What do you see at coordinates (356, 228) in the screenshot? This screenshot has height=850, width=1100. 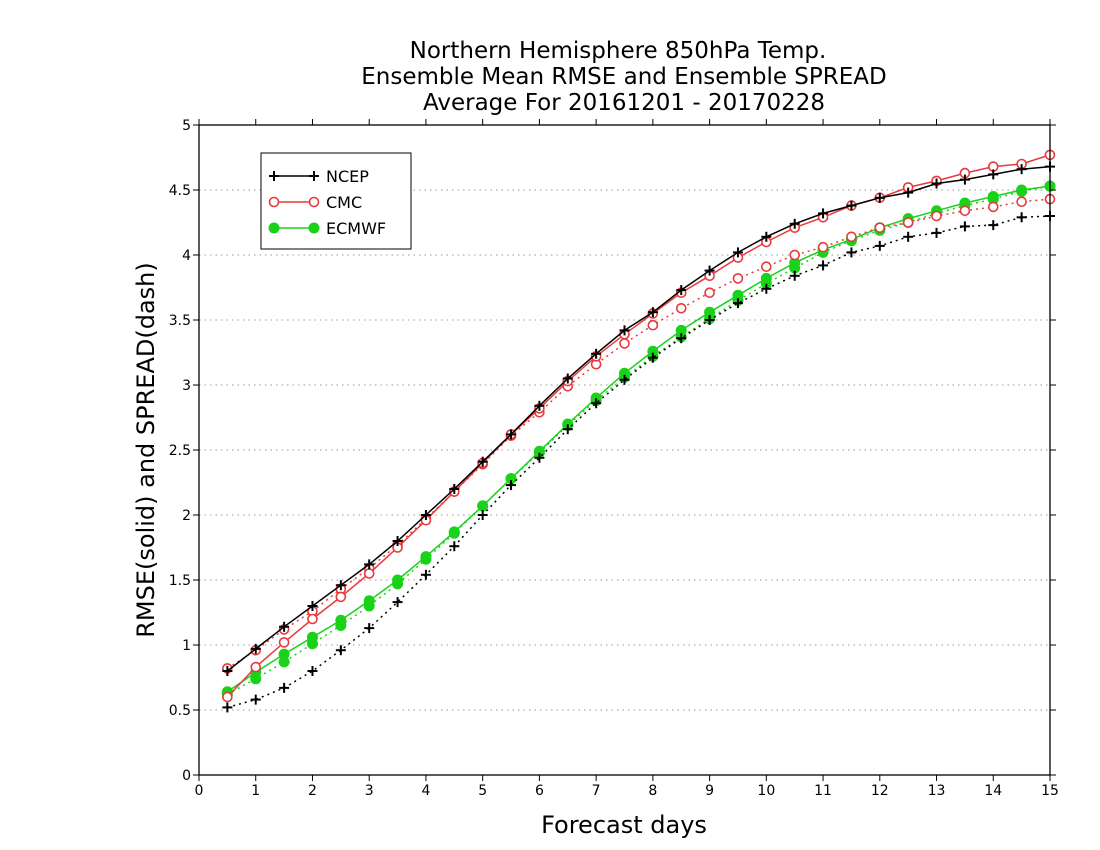 I see `legend-label-ecmwf: ECMWF` at bounding box center [356, 228].